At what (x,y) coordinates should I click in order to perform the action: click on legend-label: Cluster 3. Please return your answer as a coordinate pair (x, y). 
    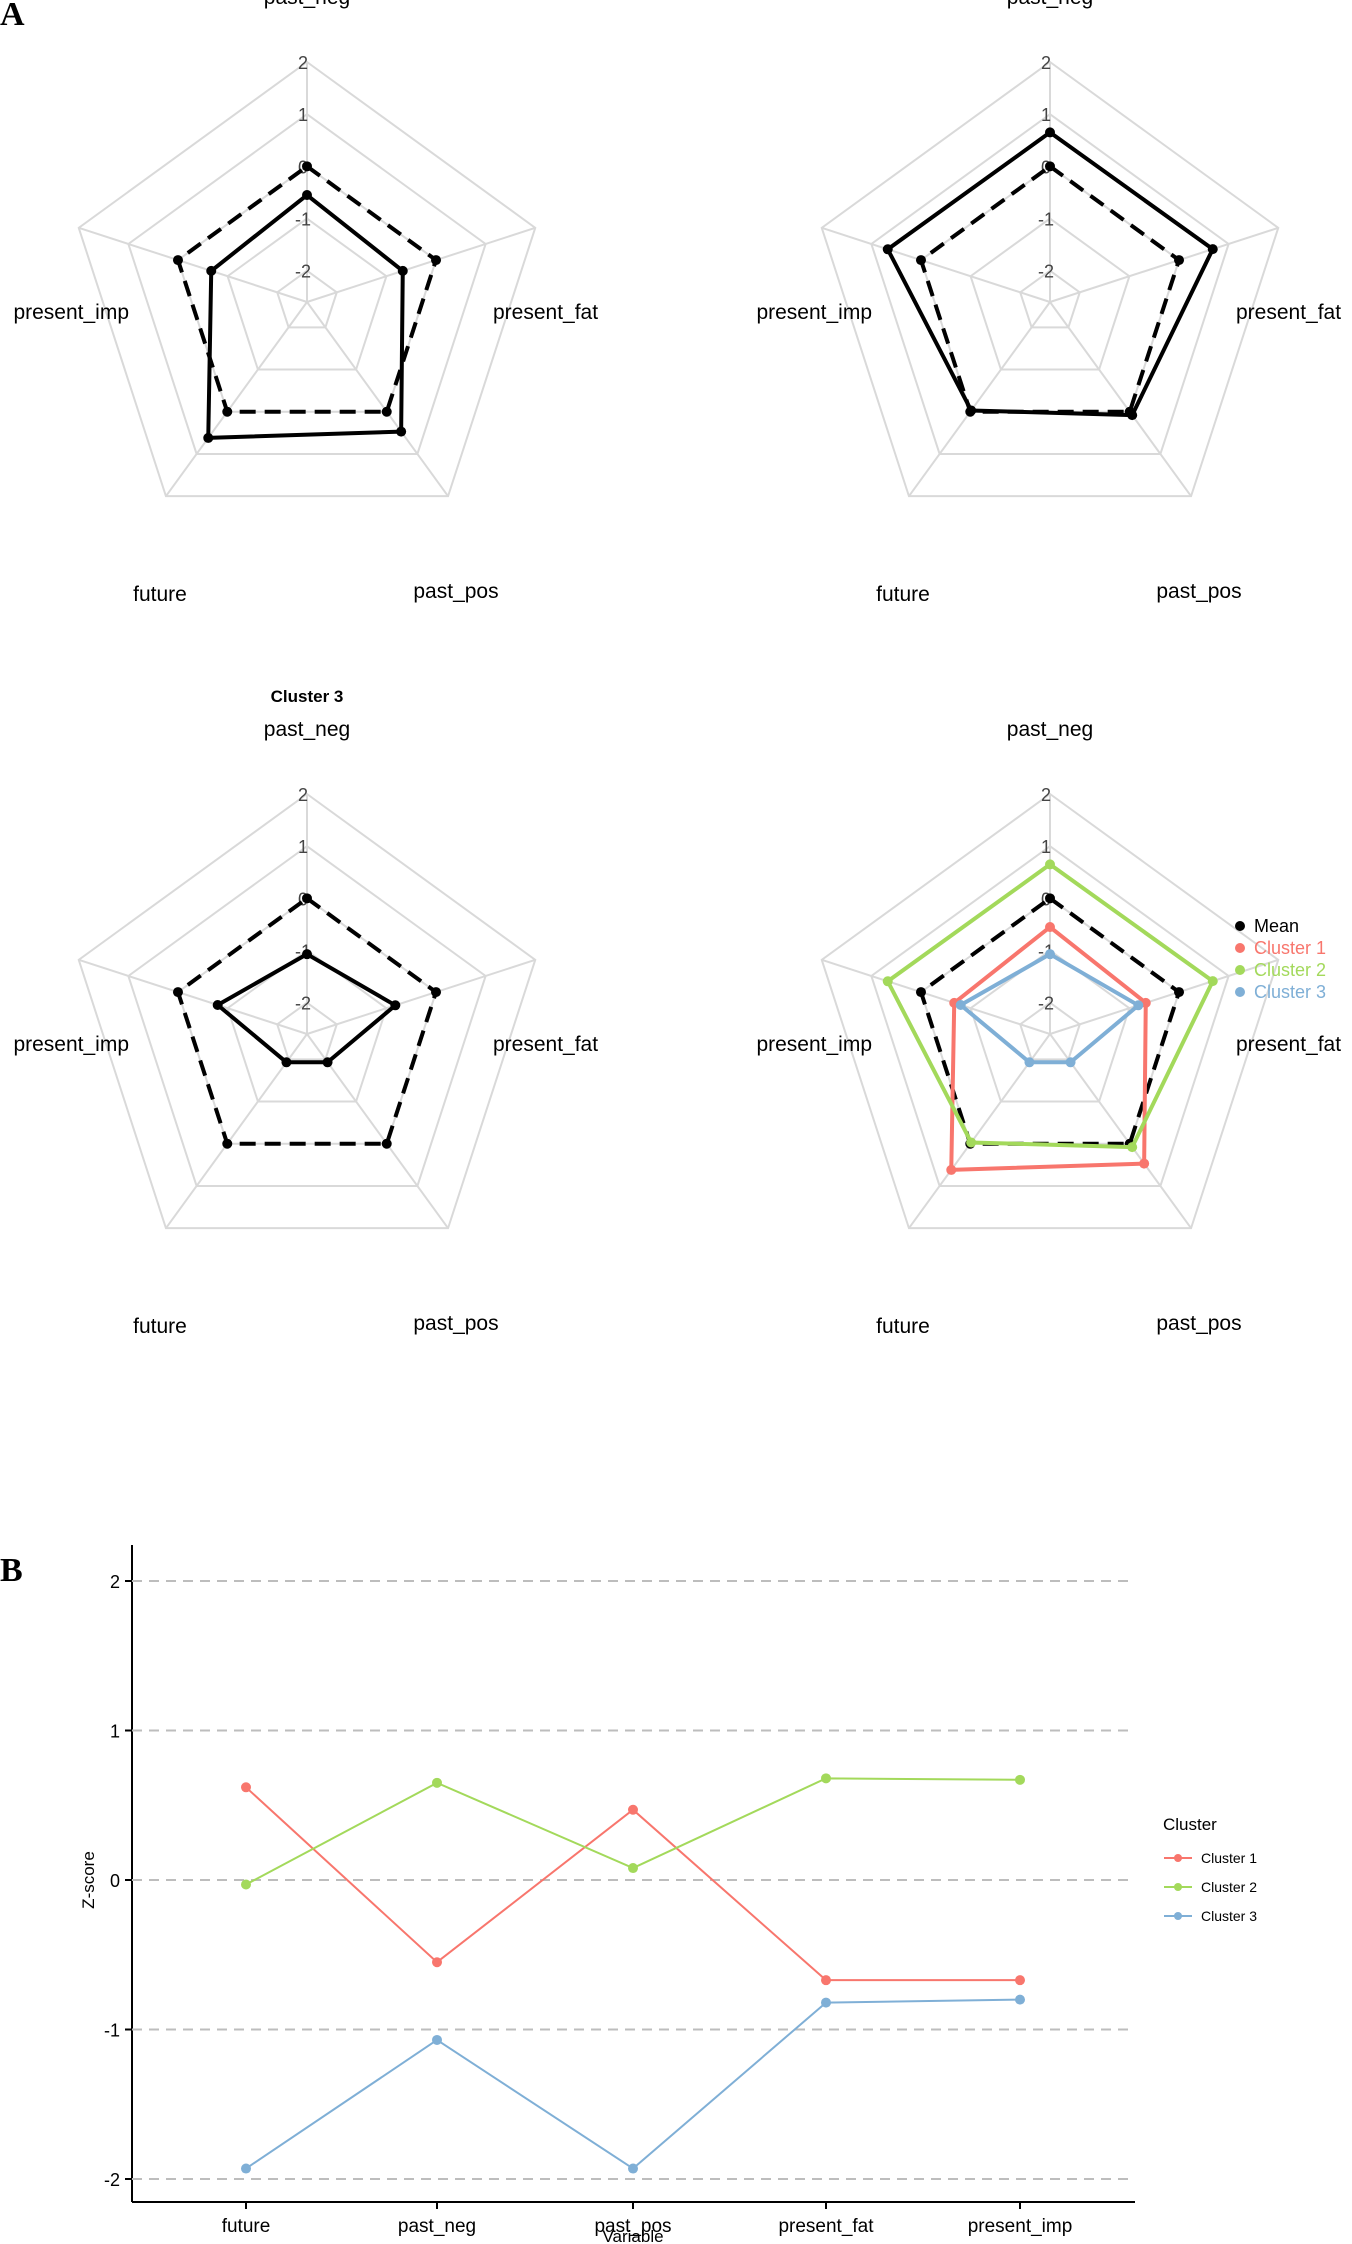
    Looking at the image, I should click on (1229, 1916).